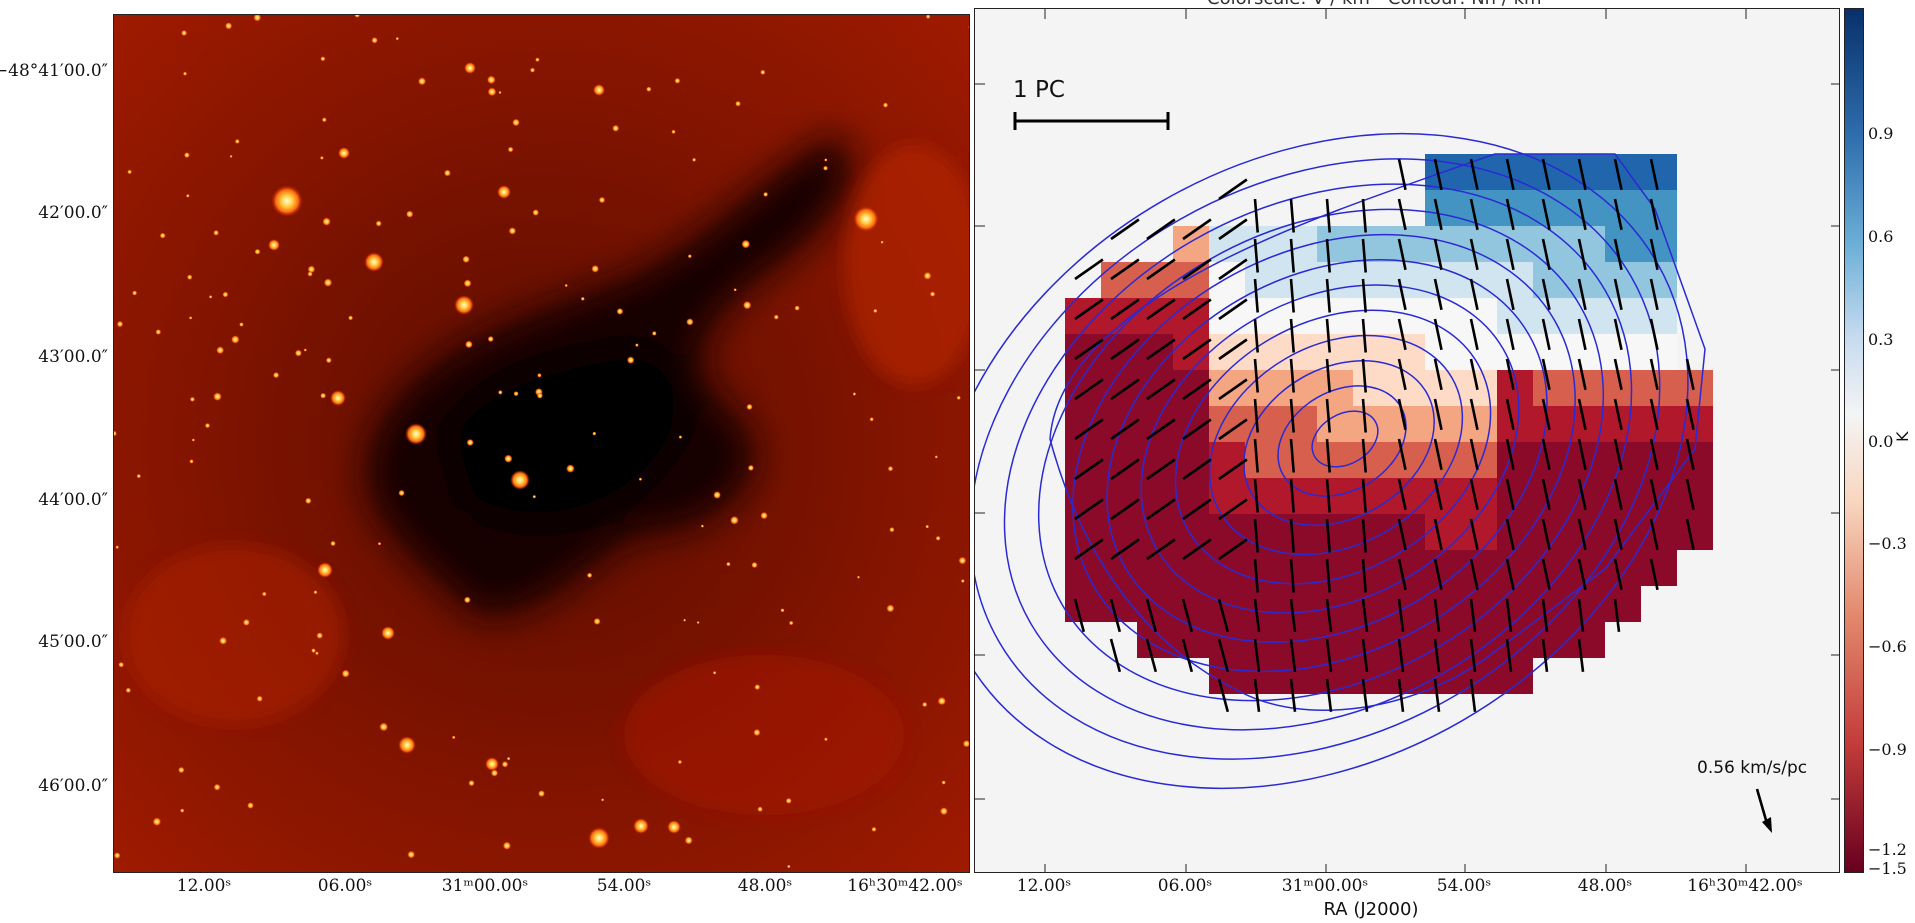 This screenshot has width=1915, height=923. I want to click on colorbar-tick-0.0: 0.0, so click(1881, 441).